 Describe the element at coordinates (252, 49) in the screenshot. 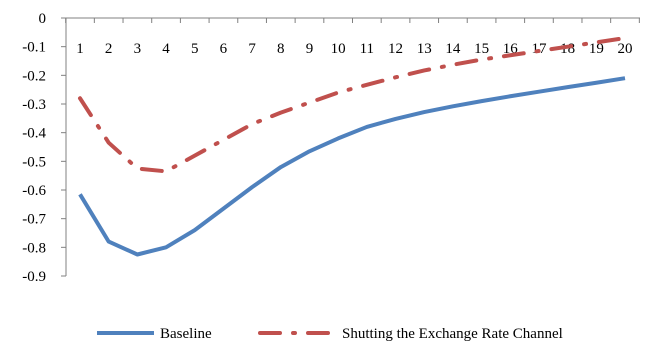

I see `x-tick-label: 7` at that location.